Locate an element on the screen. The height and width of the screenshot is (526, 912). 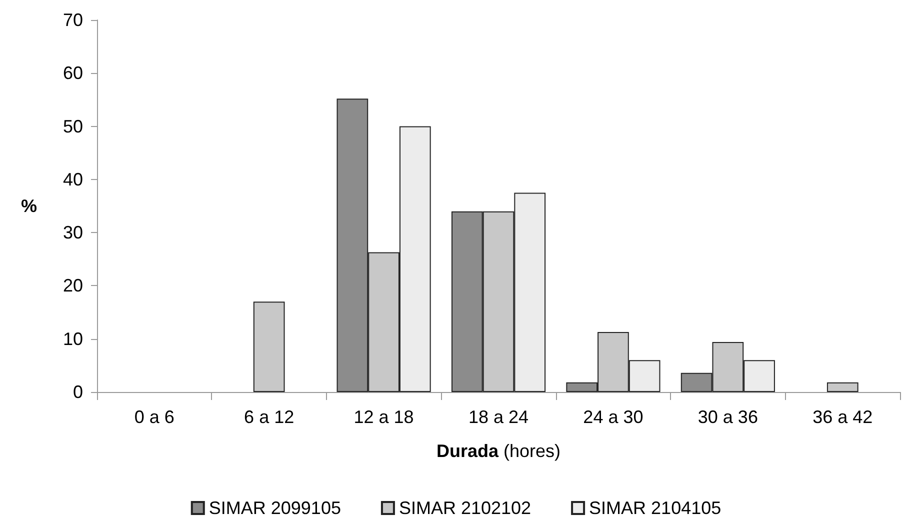
y-tick-label: 60 is located at coordinates (72, 73).